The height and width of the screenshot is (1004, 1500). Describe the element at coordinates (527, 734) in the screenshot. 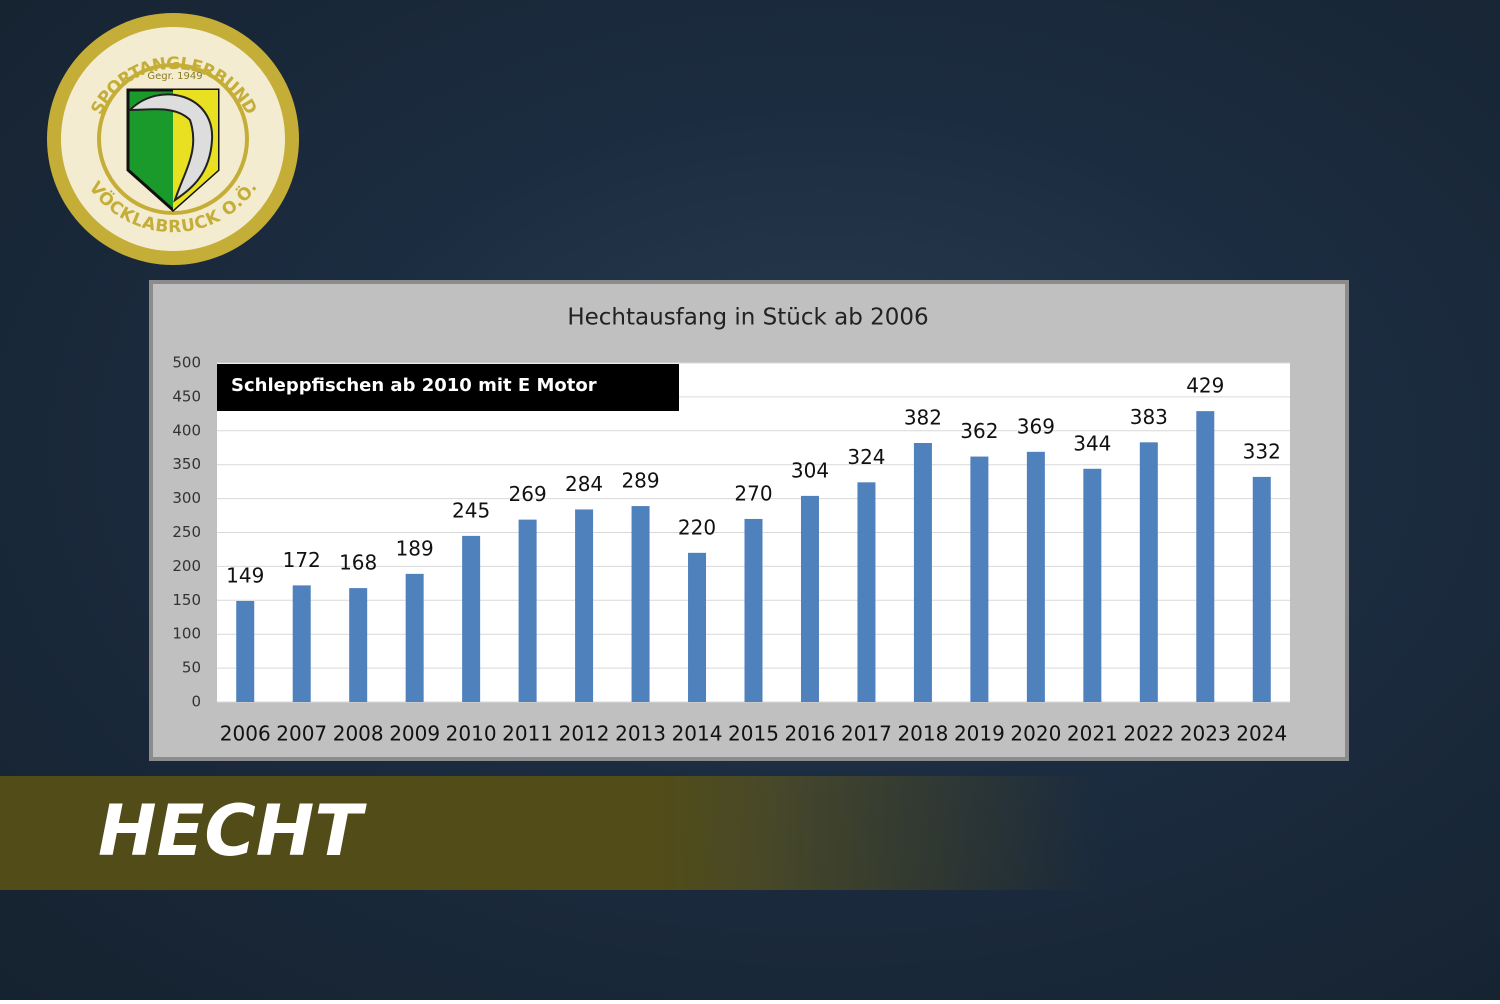

I see `x-tick-label: 2011` at that location.